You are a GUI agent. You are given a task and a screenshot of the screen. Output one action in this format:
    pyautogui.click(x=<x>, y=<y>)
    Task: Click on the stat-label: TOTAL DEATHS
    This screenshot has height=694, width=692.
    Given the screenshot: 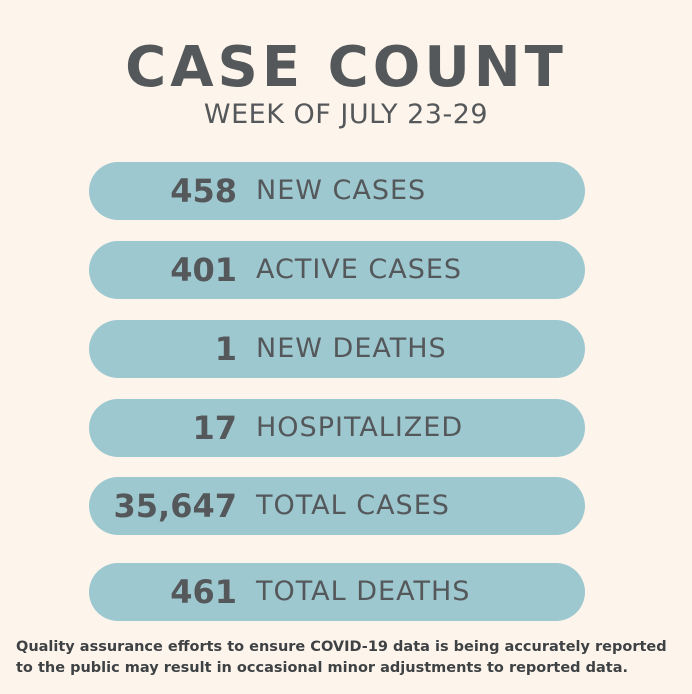 What is the action you would take?
    pyautogui.click(x=363, y=591)
    